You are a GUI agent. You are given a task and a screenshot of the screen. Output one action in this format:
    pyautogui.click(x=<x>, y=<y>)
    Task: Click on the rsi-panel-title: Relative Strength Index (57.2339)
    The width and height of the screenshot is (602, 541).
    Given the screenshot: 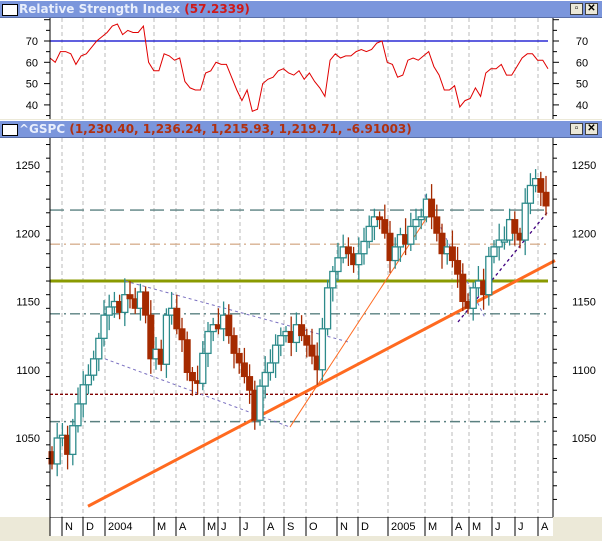 What is the action you would take?
    pyautogui.click(x=134, y=9)
    